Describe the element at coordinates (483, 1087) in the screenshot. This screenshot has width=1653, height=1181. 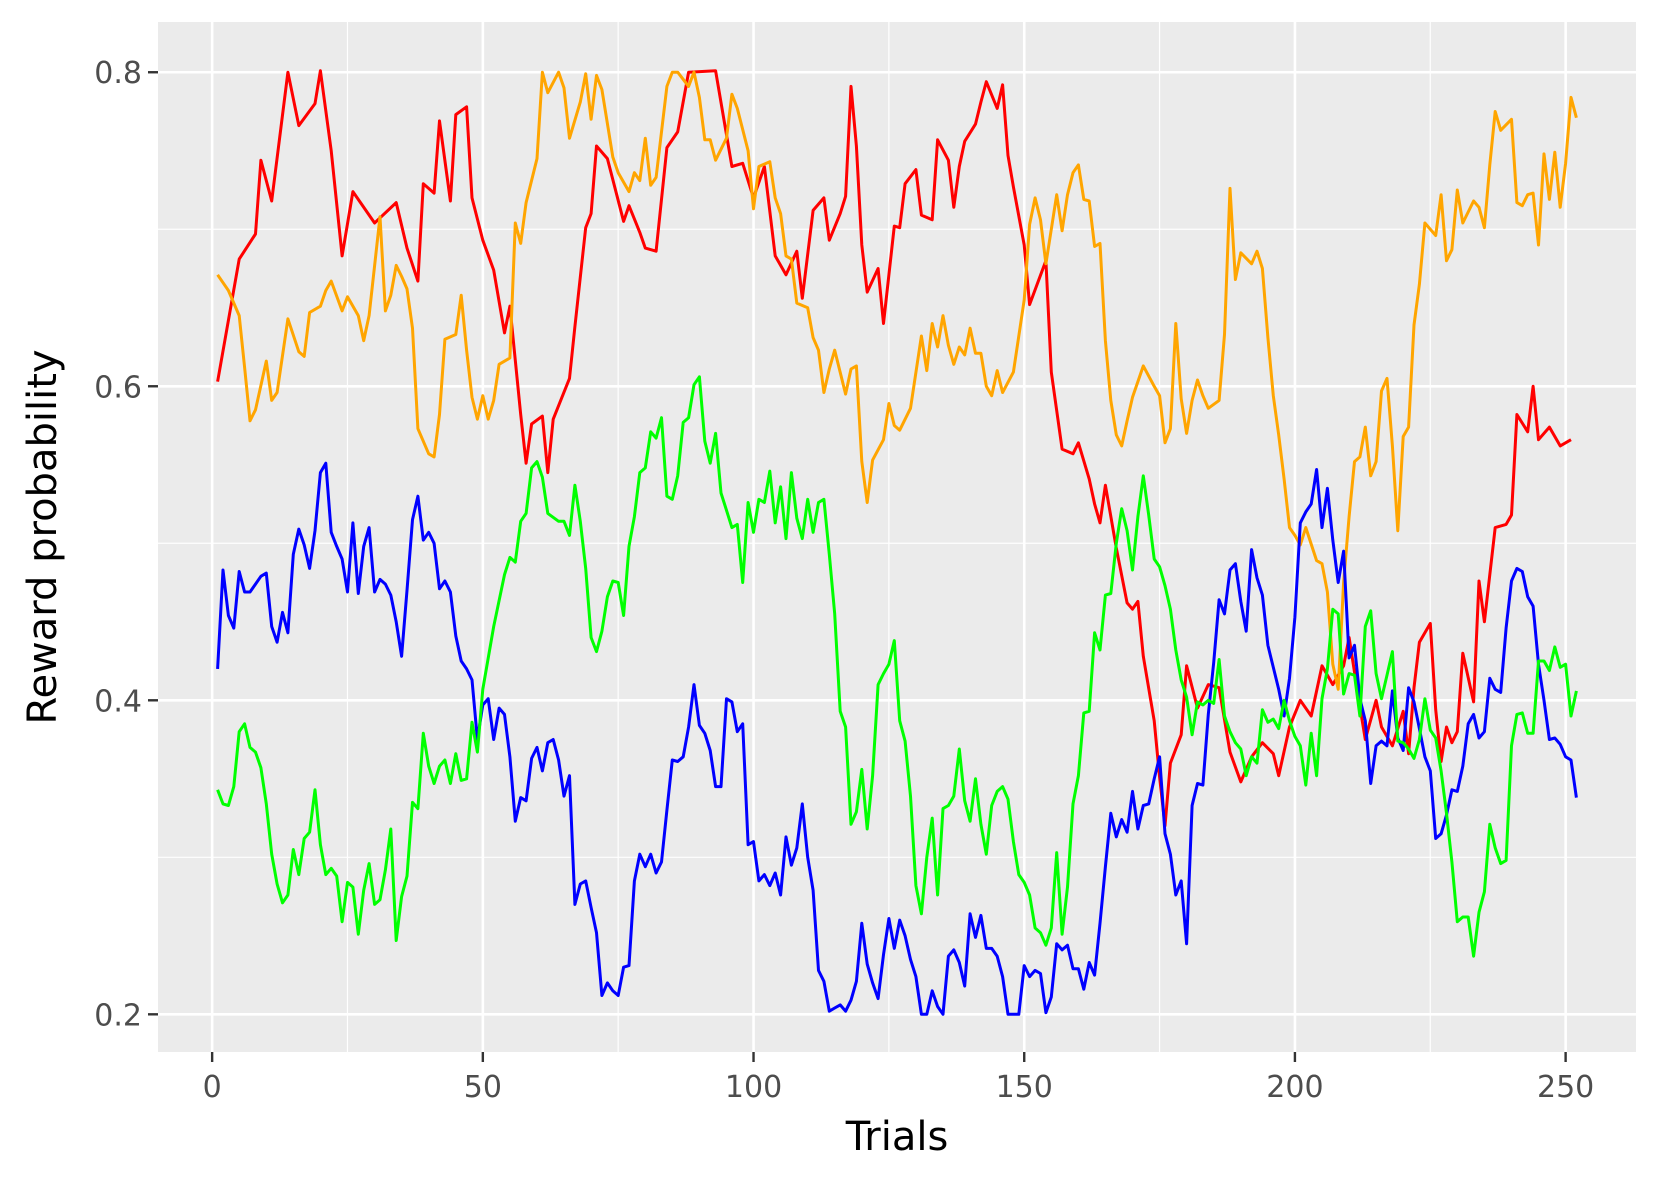
I see `x-tick-label: 50` at that location.